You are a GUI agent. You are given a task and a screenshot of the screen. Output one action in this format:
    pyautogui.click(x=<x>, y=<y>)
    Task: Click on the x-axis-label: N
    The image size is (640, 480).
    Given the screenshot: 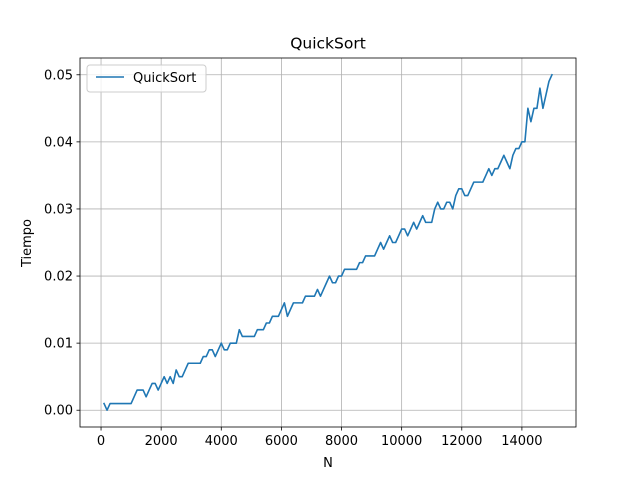 What is the action you would take?
    pyautogui.click(x=328, y=463)
    